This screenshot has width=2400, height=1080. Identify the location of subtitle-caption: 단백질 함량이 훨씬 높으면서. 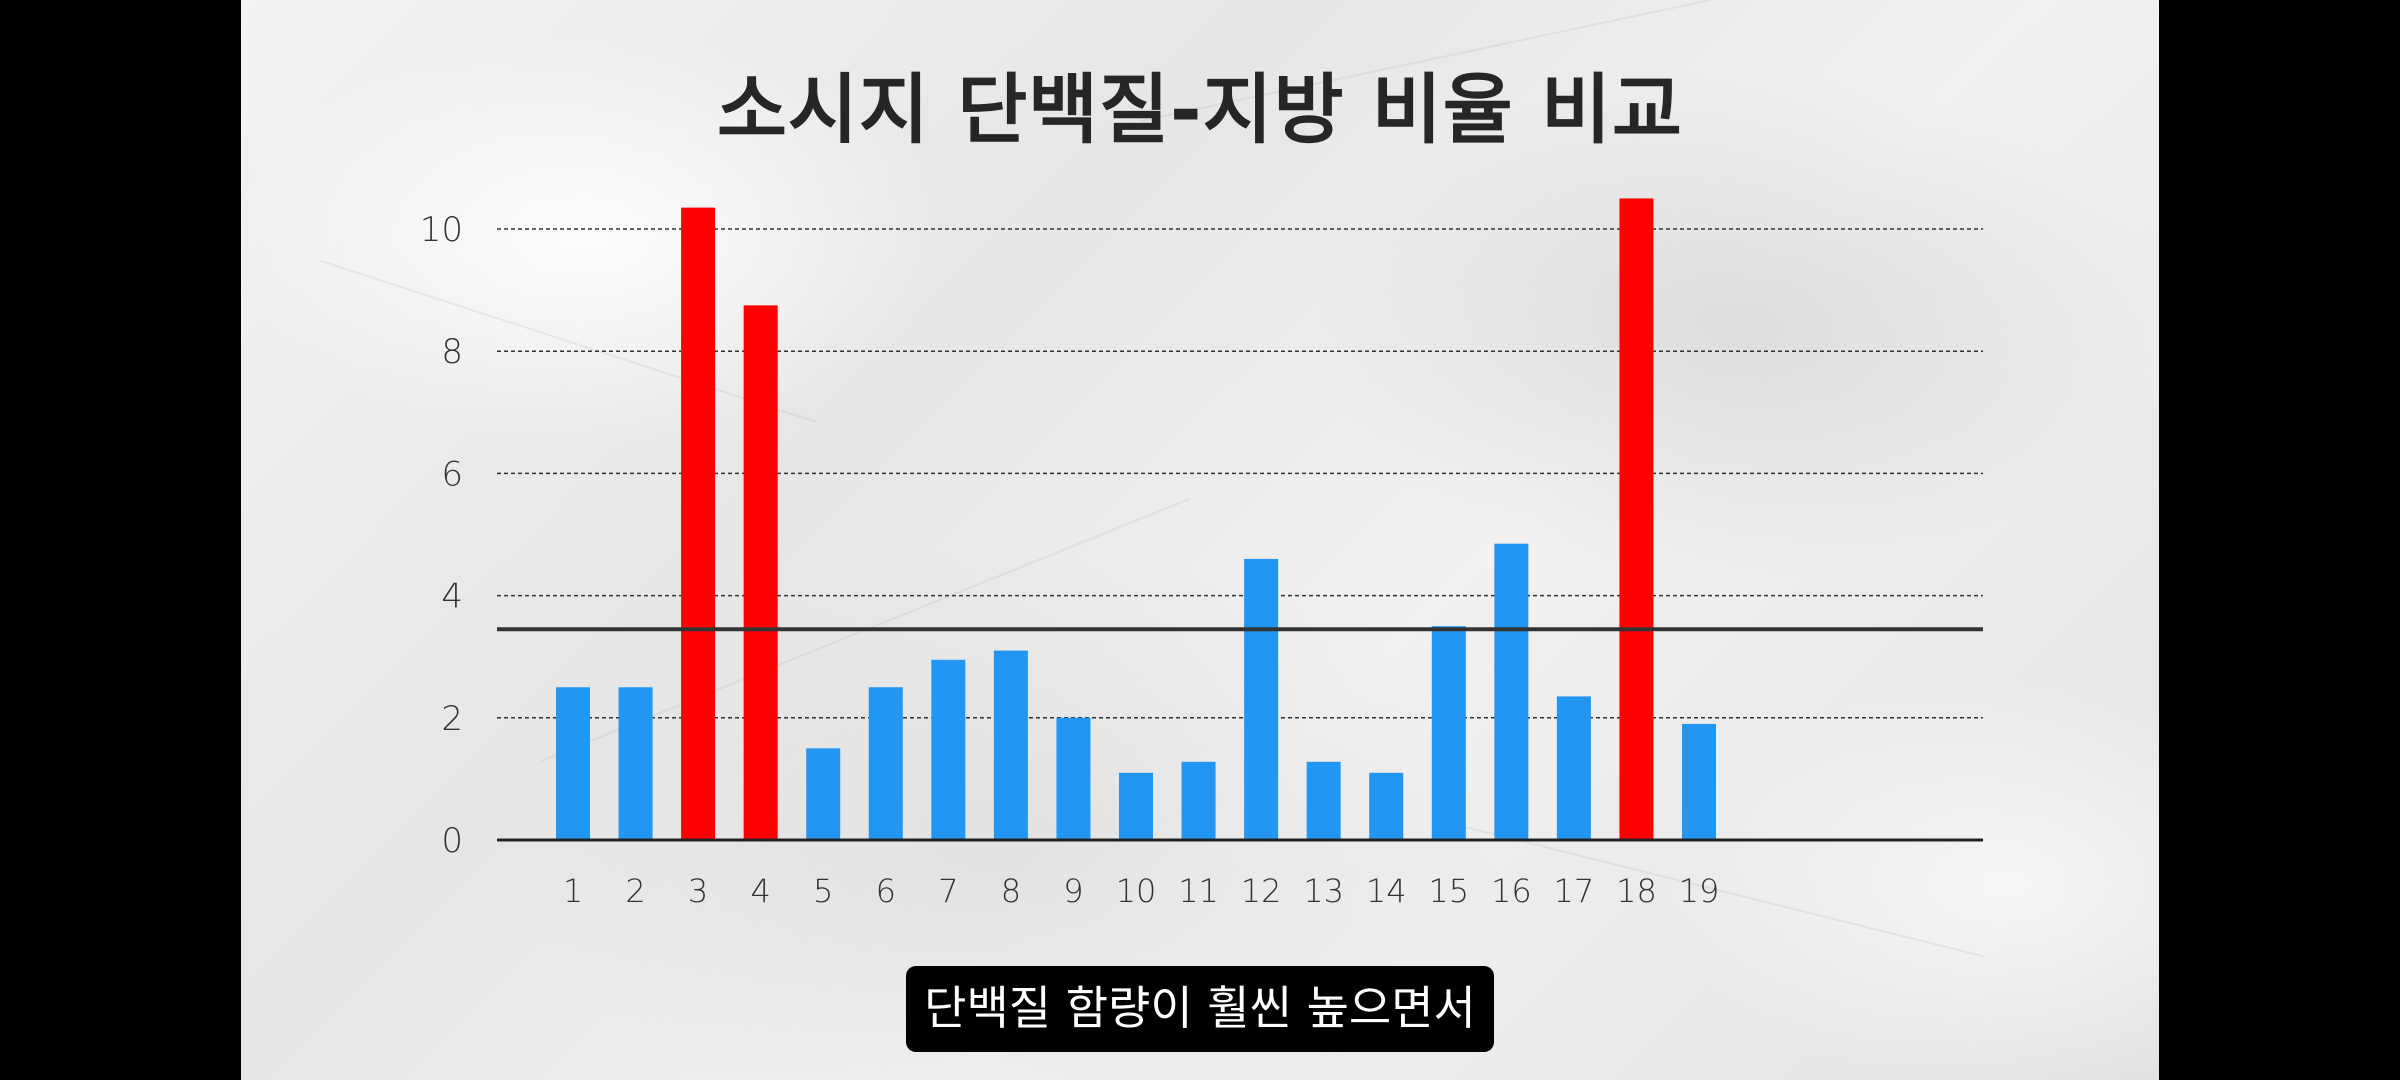
(1200, 1009).